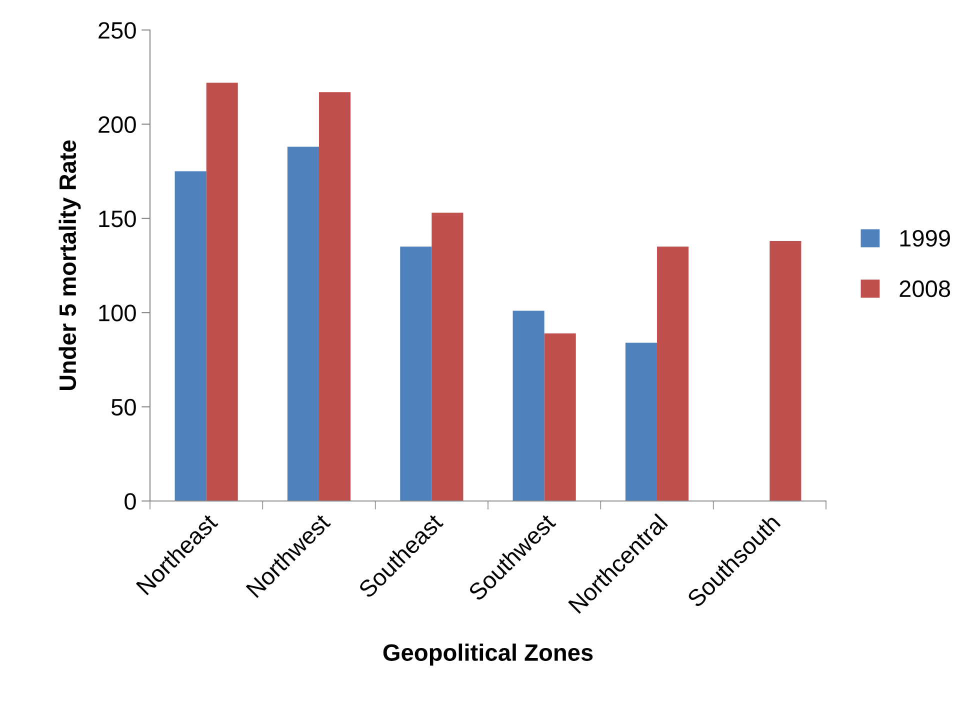 This screenshot has width=957, height=702. I want to click on y-tick-label: 100, so click(117, 313).